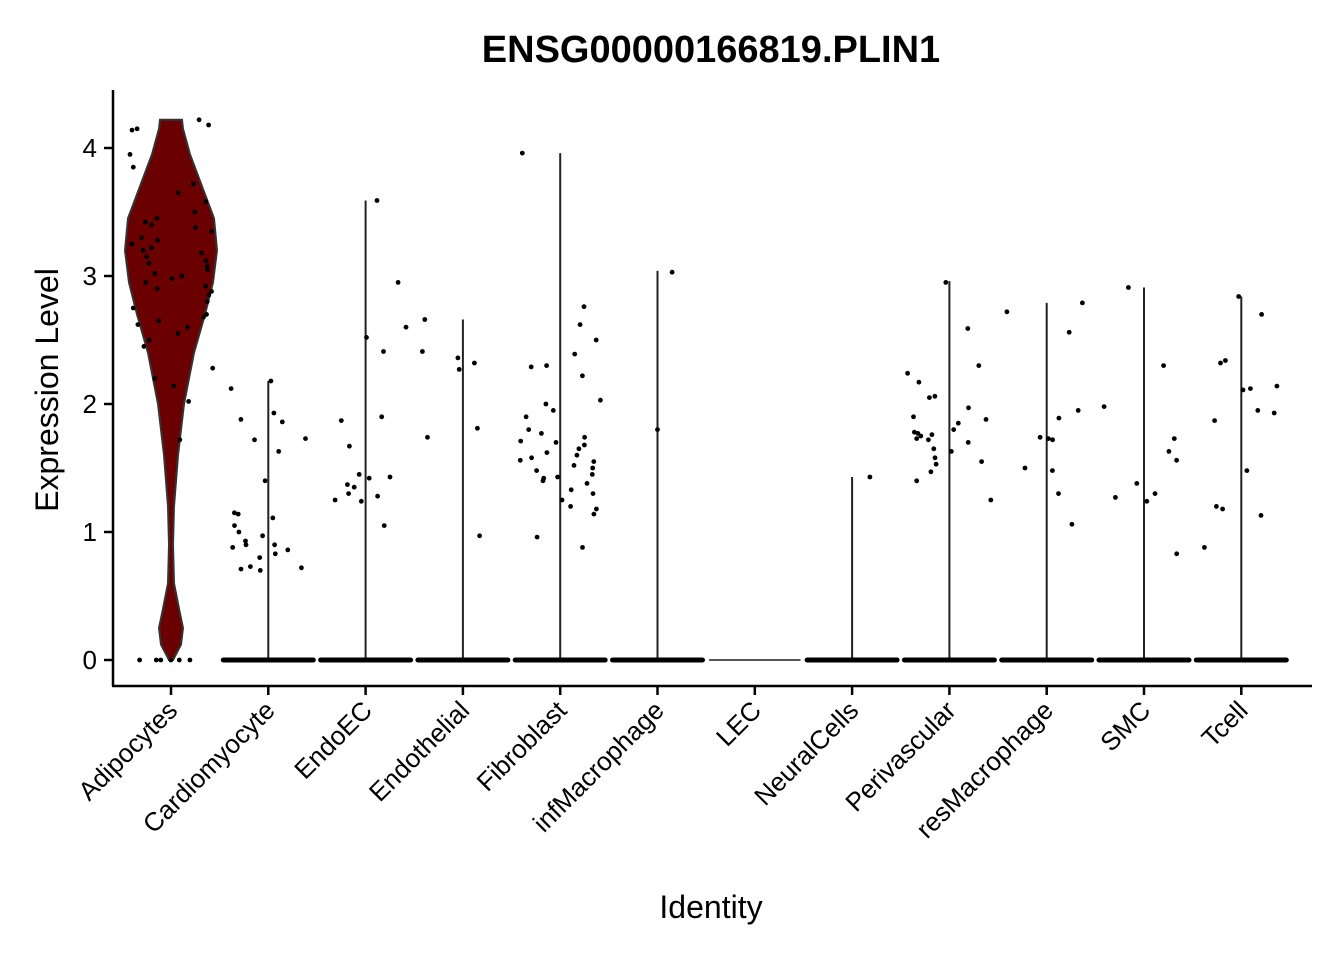  I want to click on y-tick-label: 2, so click(90, 404).